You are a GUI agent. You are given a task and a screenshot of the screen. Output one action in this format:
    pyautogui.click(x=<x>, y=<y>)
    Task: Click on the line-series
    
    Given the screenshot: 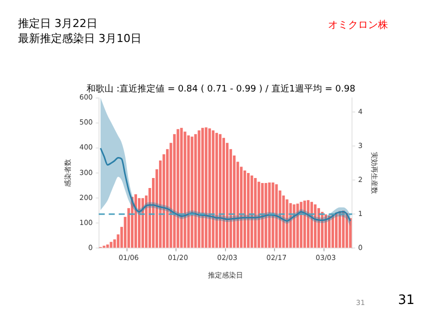 What is the action you would take?
    pyautogui.click(x=226, y=184)
    